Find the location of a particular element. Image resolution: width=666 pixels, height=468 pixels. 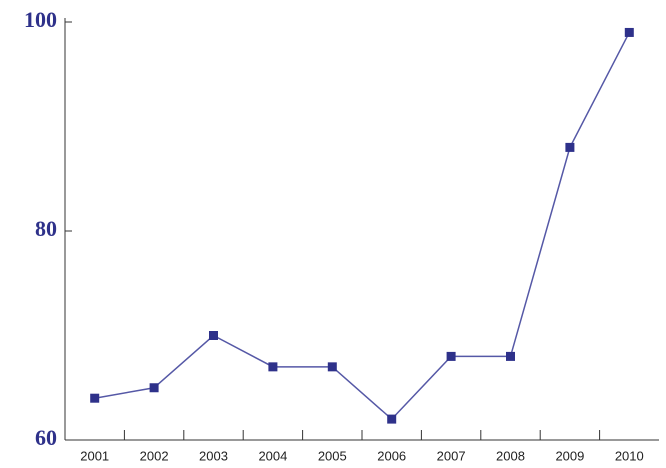

x-tick-label: 2007 is located at coordinates (451, 455).